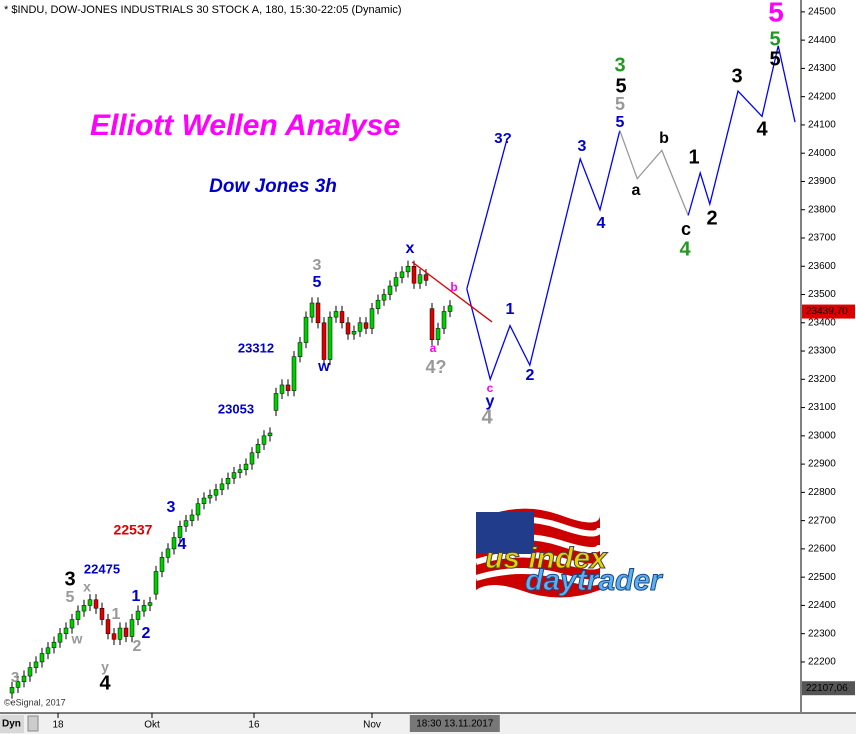 This screenshot has height=734, width=856. Describe the element at coordinates (822, 379) in the screenshot. I see `y-tick-label: 23200` at that location.